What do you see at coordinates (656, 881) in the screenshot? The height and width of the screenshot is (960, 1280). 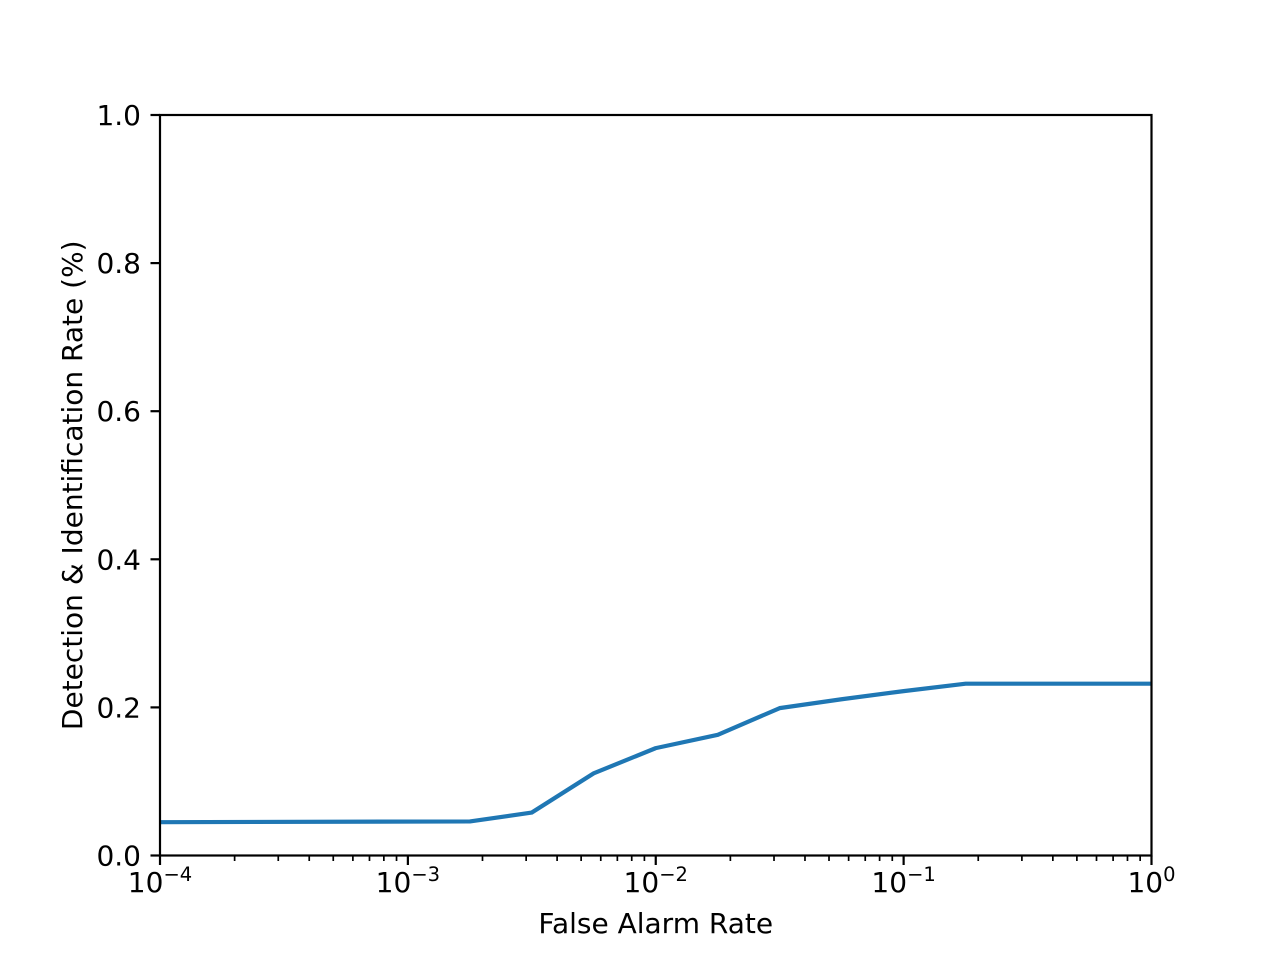 I see `x-tick-label: 10⁻²` at bounding box center [656, 881].